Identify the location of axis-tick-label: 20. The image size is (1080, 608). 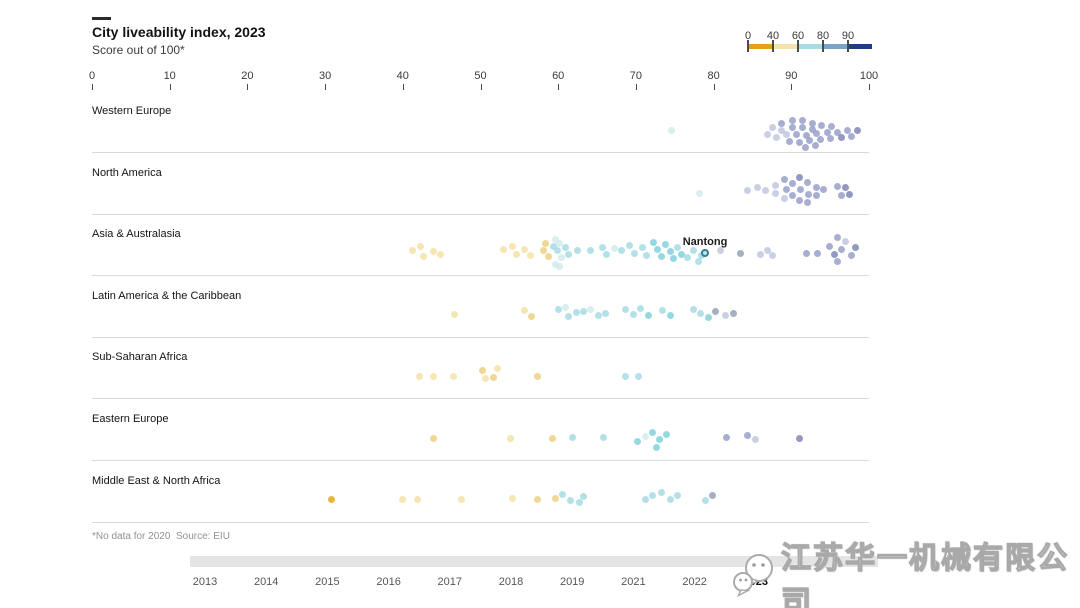
(247, 76).